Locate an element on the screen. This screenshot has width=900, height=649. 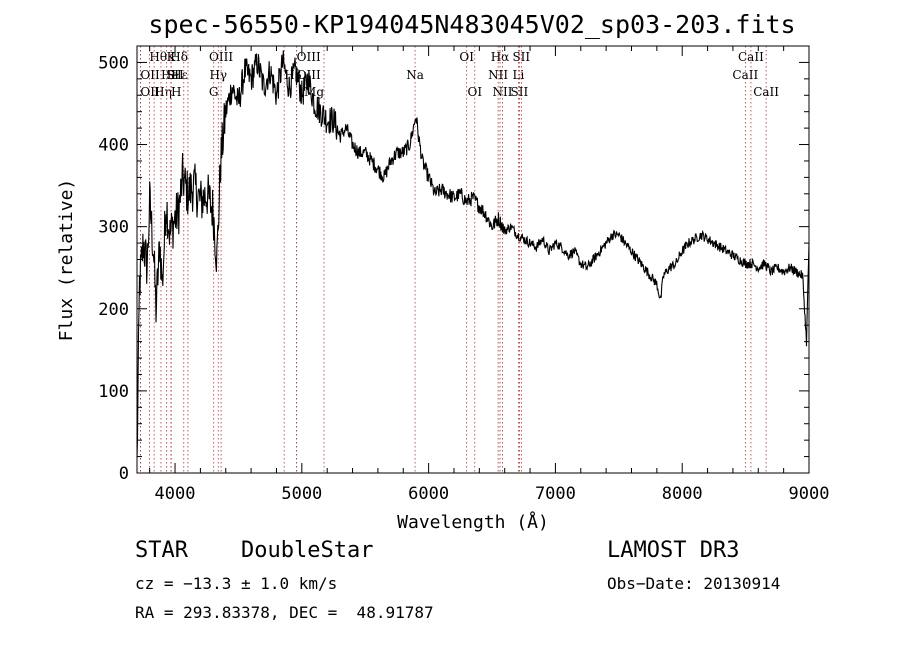
y-tick-label-1: 100 is located at coordinates (113, 392).